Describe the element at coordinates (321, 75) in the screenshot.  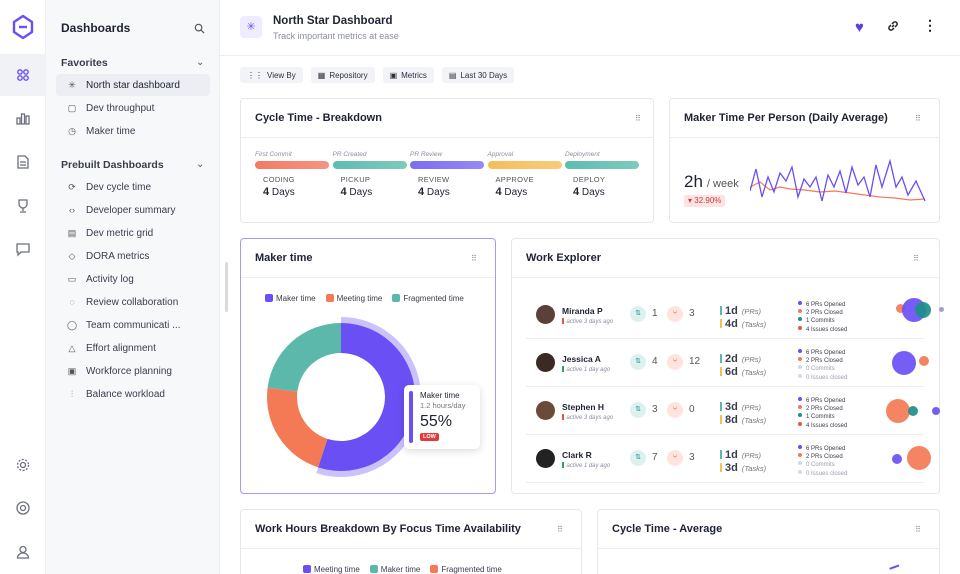
I see `repository-icon: ▦` at that location.